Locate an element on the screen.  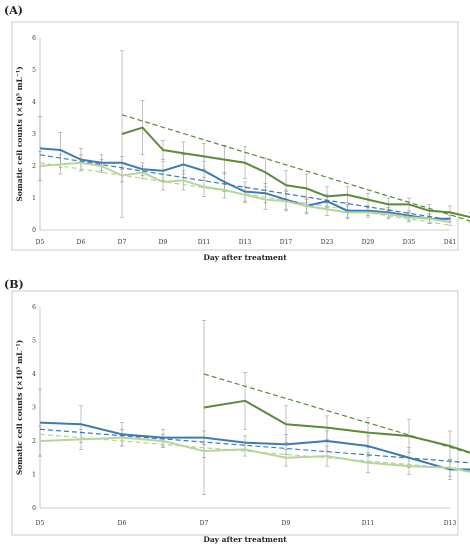
x-tick-label: D41 is located at coordinates (450, 242).